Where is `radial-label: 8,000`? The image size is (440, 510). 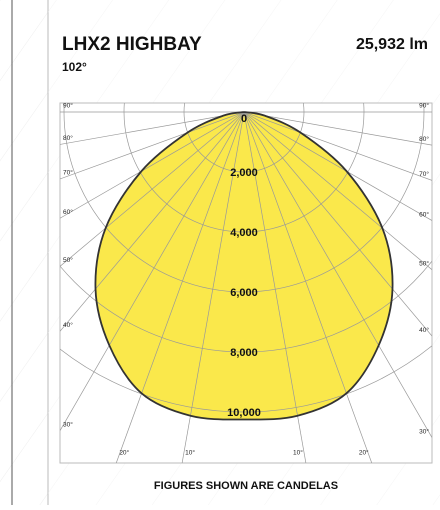 radial-label: 8,000 is located at coordinates (244, 353).